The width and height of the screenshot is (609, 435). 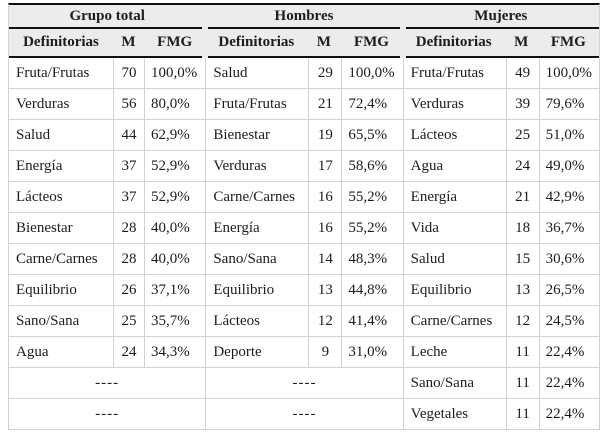 I want to click on cell-fmg: 37,1%, so click(x=175, y=290).